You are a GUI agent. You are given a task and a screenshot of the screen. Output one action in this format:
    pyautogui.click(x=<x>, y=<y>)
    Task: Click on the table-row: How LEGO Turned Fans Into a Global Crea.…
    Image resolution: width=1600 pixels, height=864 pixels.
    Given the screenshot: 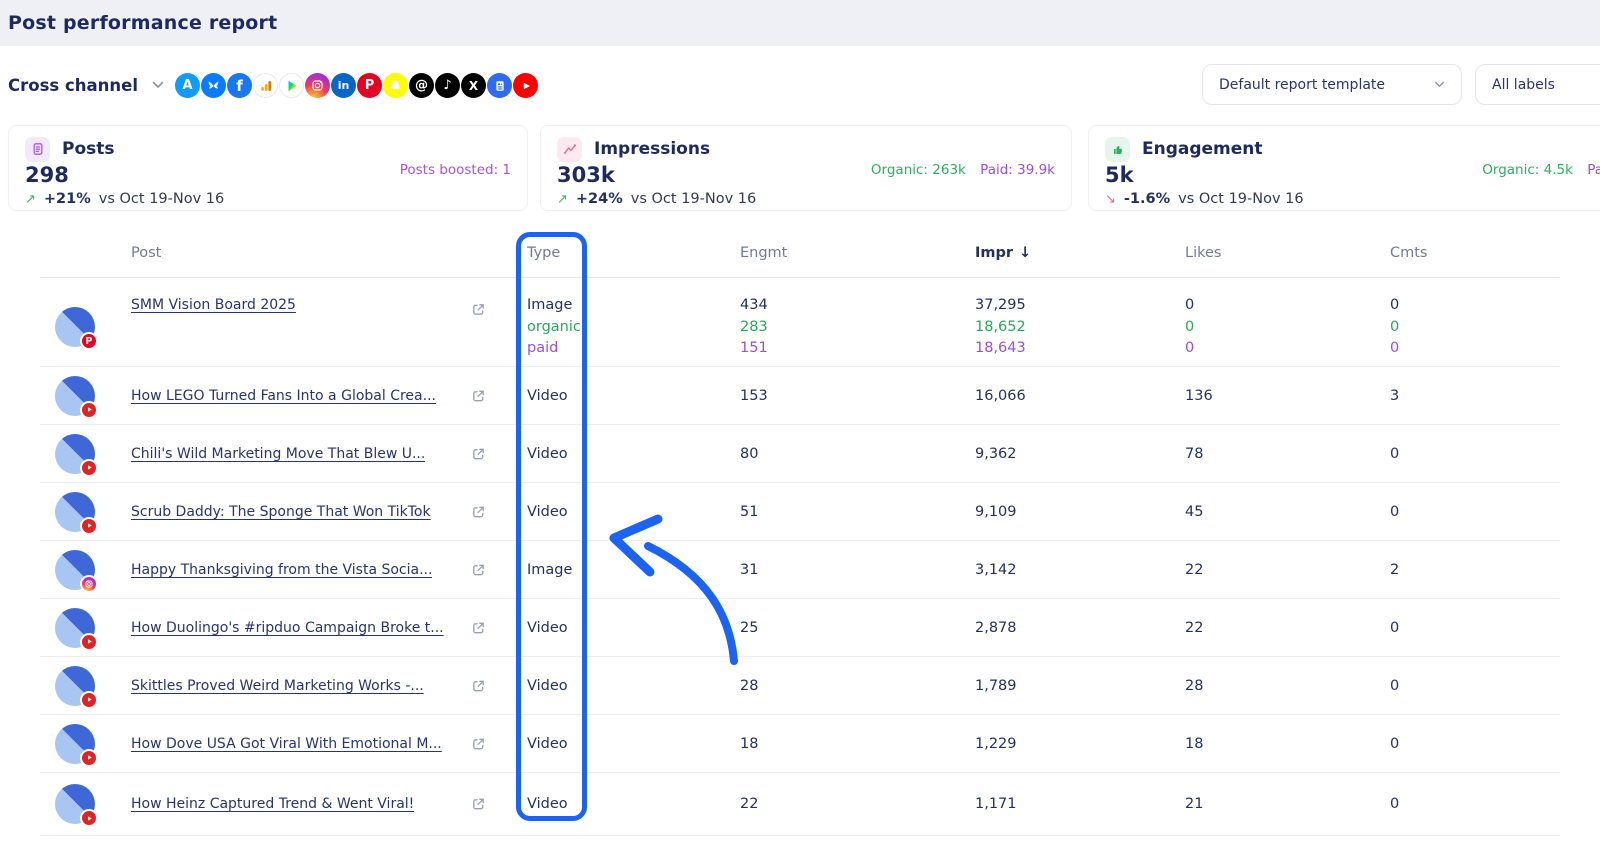 What is the action you would take?
    pyautogui.click(x=800, y=396)
    